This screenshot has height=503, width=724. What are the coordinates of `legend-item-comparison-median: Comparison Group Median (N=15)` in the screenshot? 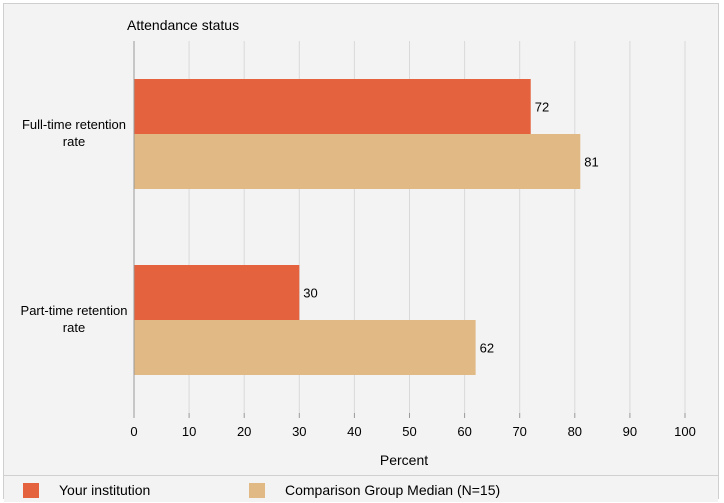 It's located at (374, 490).